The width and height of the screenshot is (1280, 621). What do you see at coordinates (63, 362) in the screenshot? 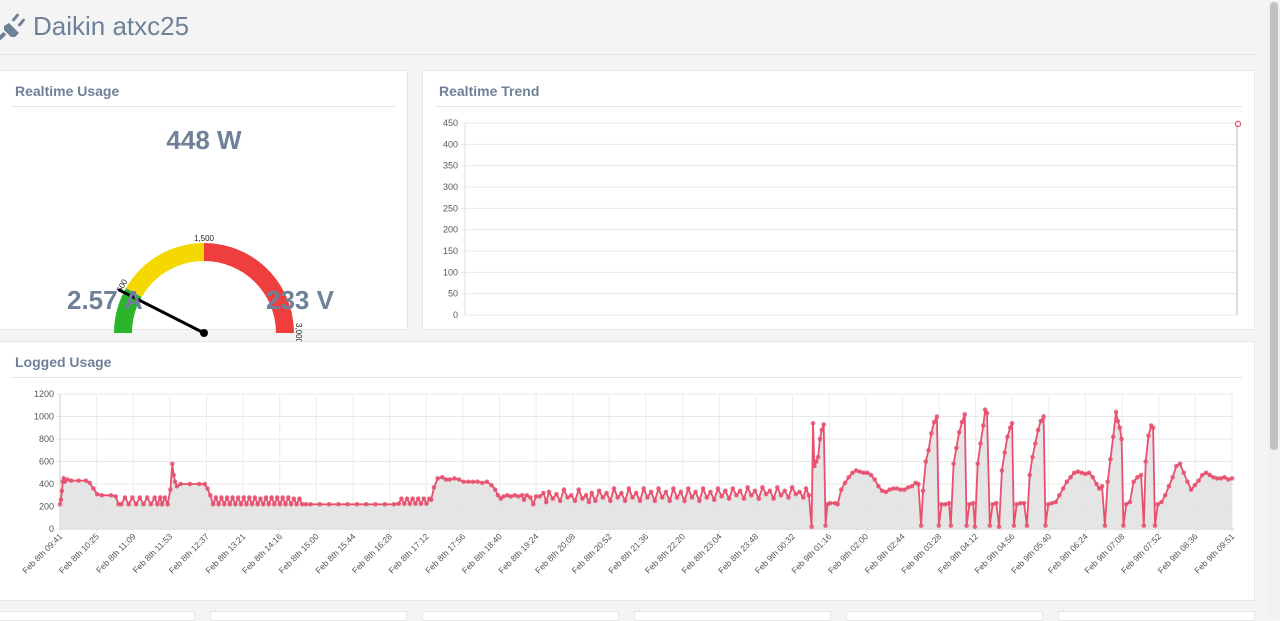
I see `logged-usage-title: Logged Usage` at bounding box center [63, 362].